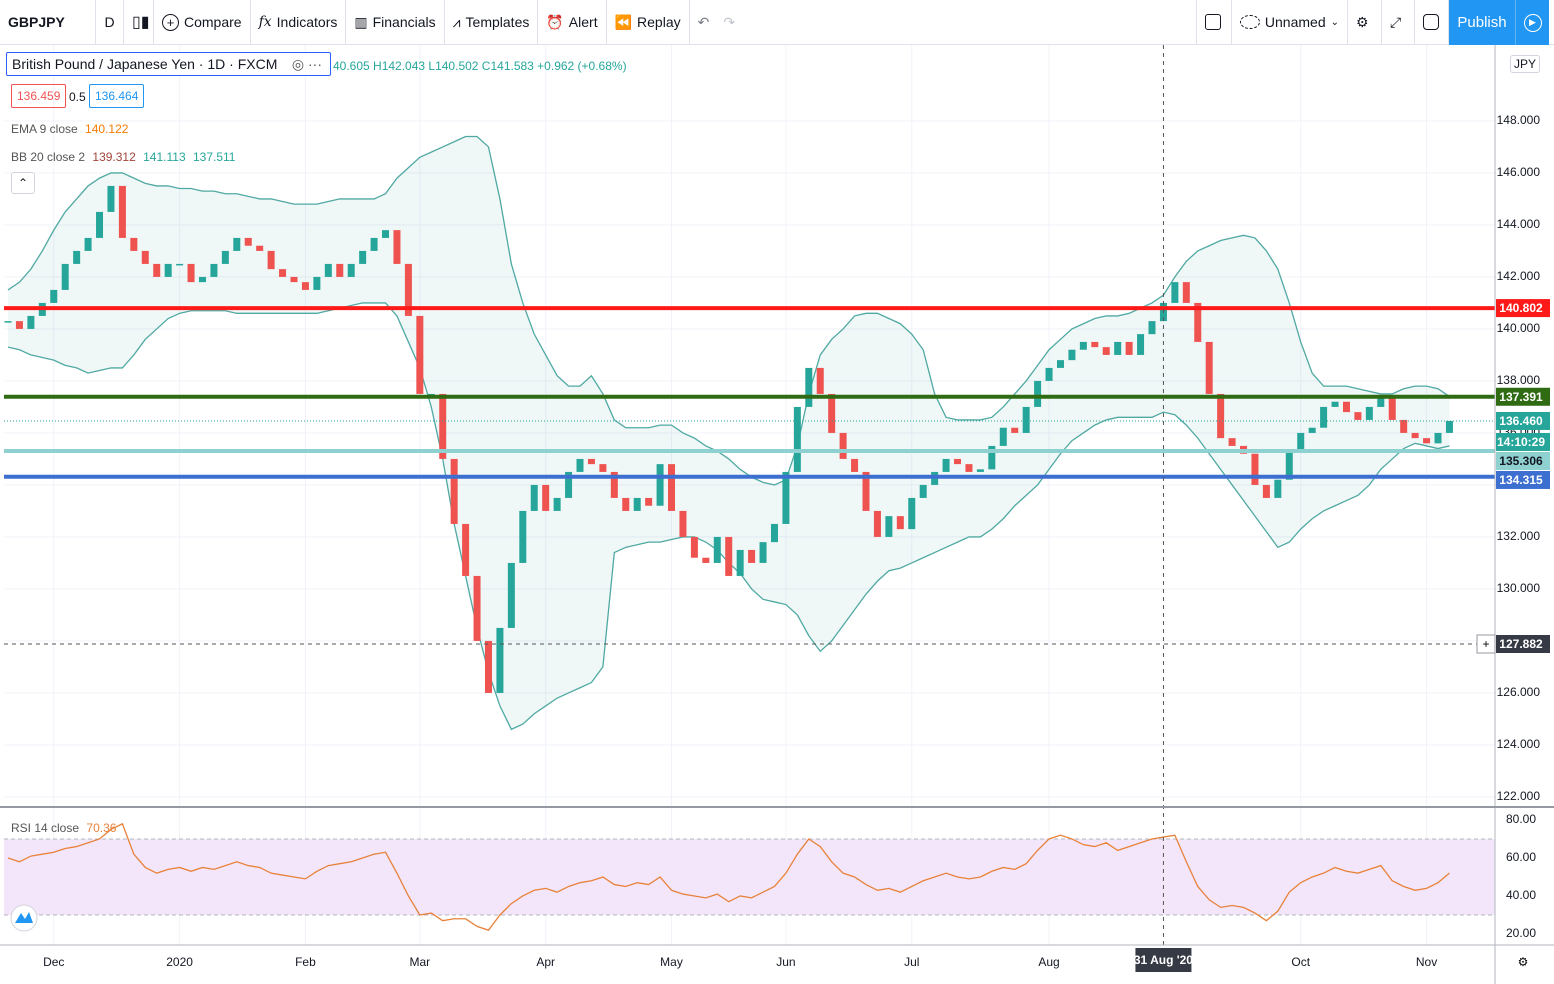 This screenshot has width=1554, height=984. I want to click on bb-lower: 137.511, so click(214, 157).